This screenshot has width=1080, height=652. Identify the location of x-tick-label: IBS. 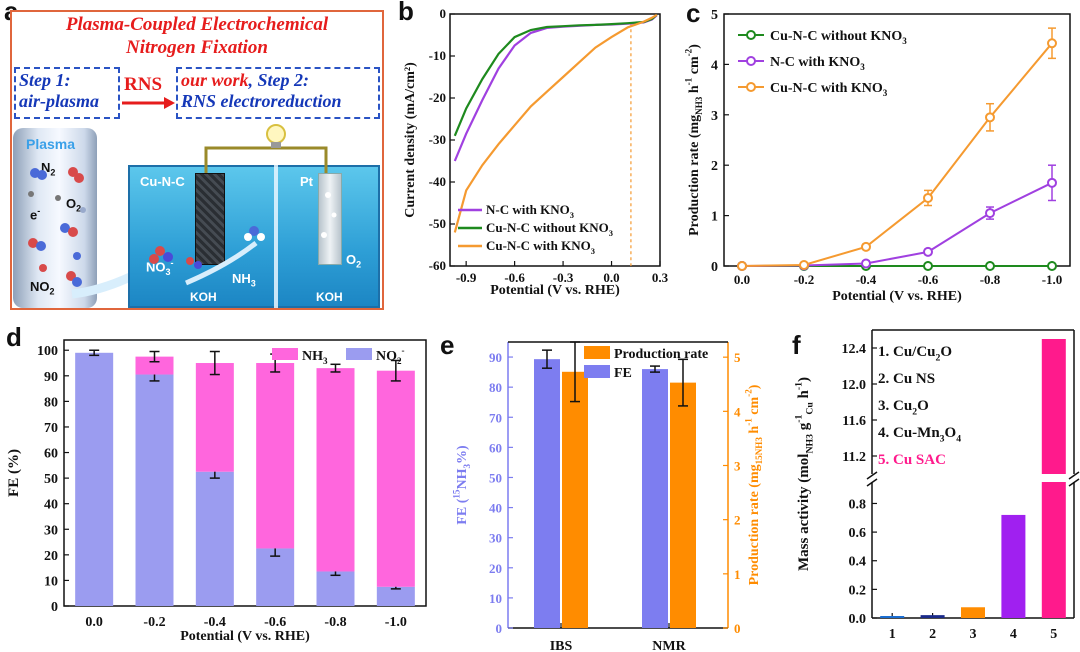
(561, 645).